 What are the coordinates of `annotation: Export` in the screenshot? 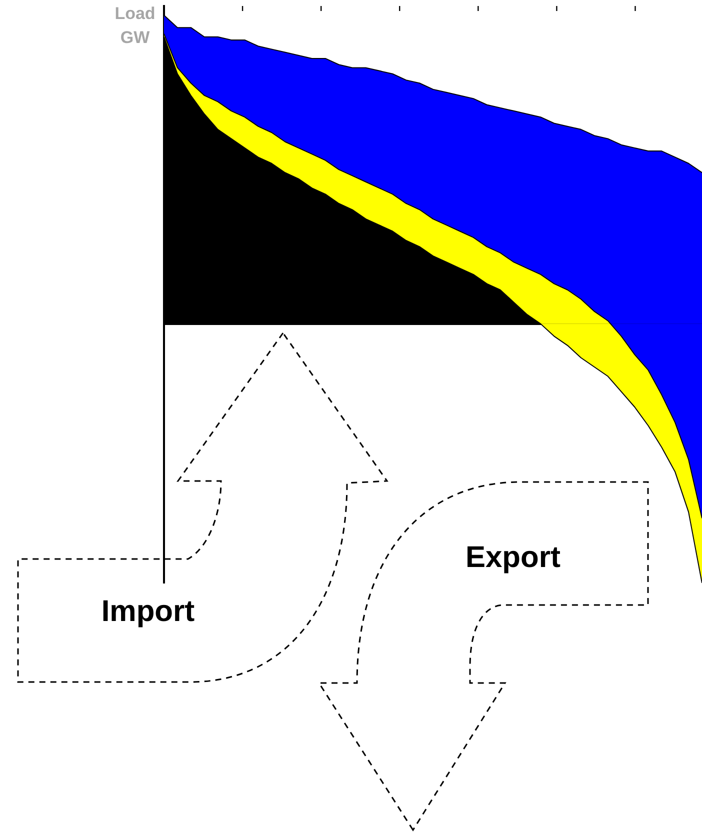 It's located at (513, 558).